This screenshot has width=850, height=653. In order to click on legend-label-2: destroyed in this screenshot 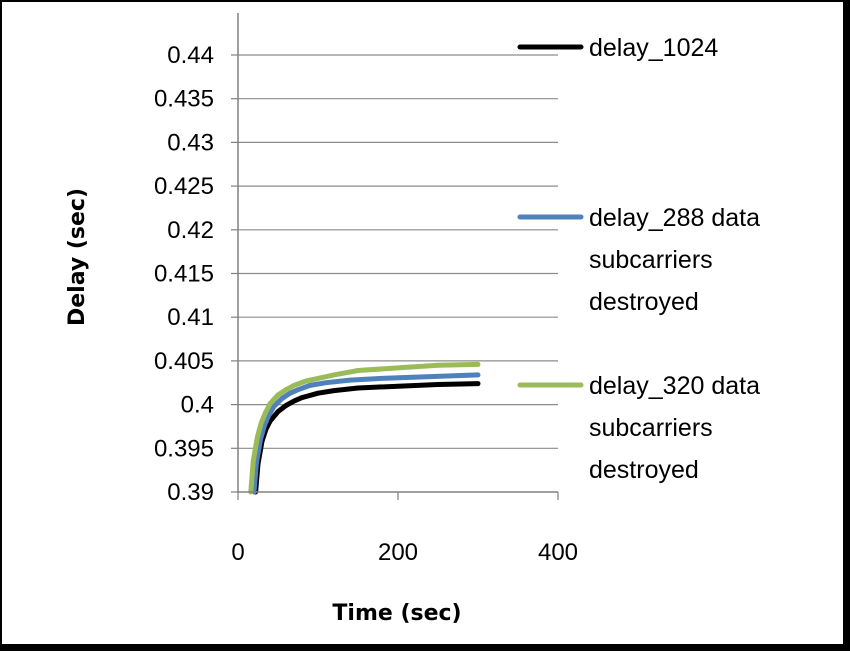, I will do `click(644, 302)`.